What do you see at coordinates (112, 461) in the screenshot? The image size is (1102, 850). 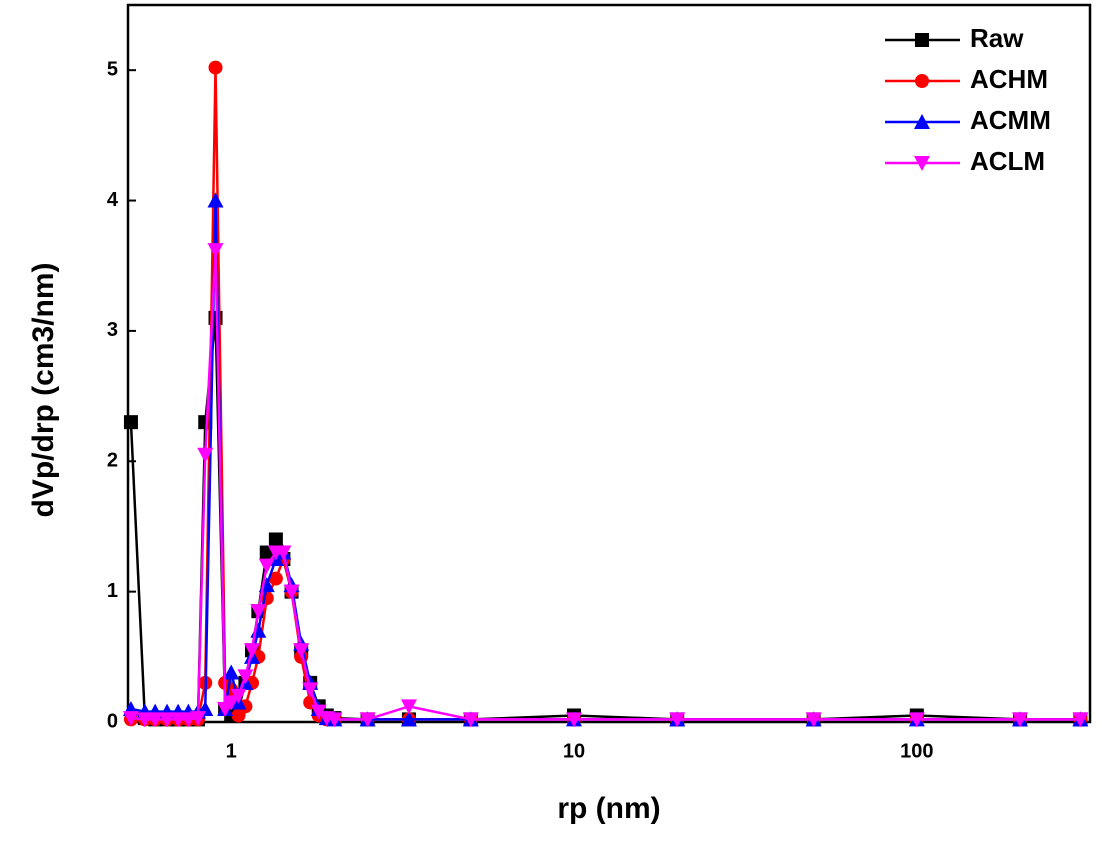 I see `y-tick-label: 2` at bounding box center [112, 461].